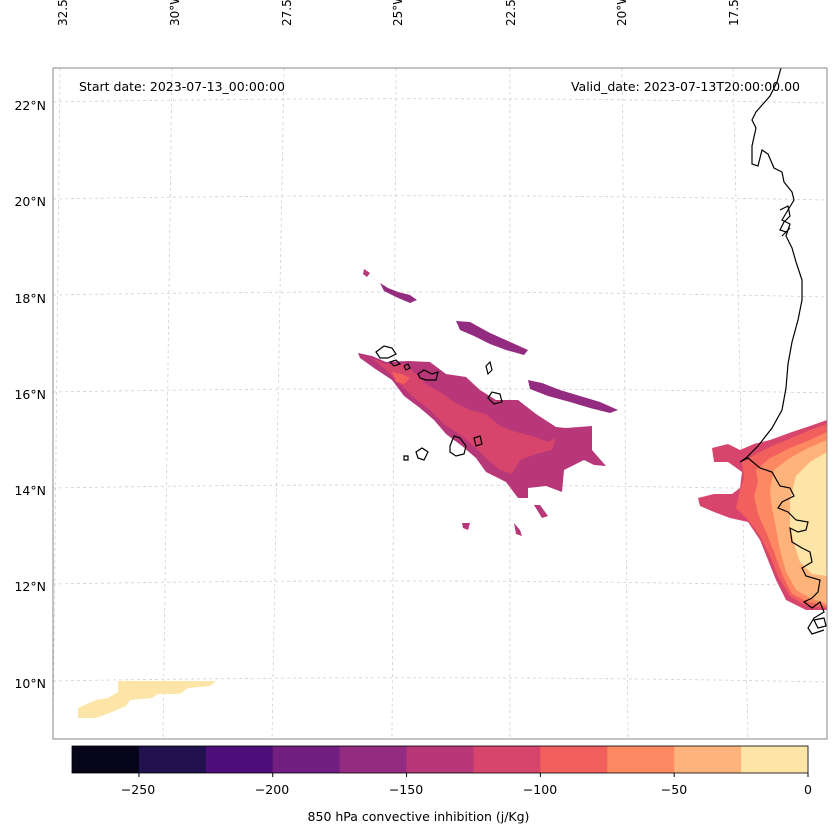 This screenshot has width=837, height=836. What do you see at coordinates (386, 352) in the screenshot?
I see `island-santo-antao` at bounding box center [386, 352].